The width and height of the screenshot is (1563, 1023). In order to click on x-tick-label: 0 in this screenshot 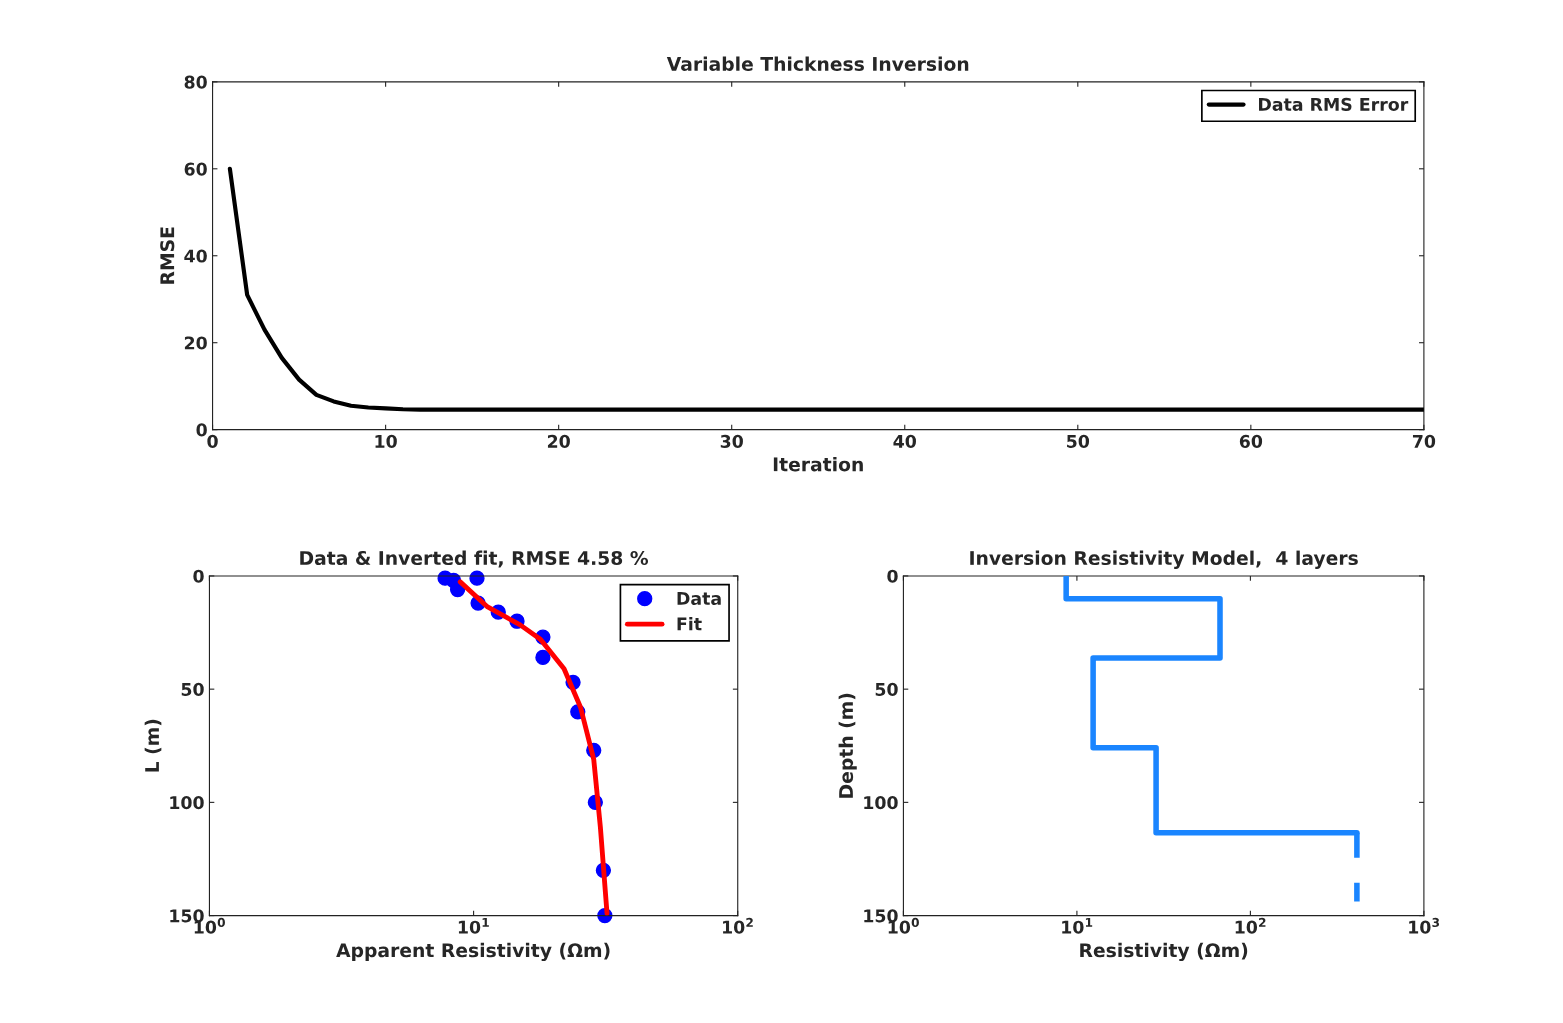, I will do `click(212, 441)`.